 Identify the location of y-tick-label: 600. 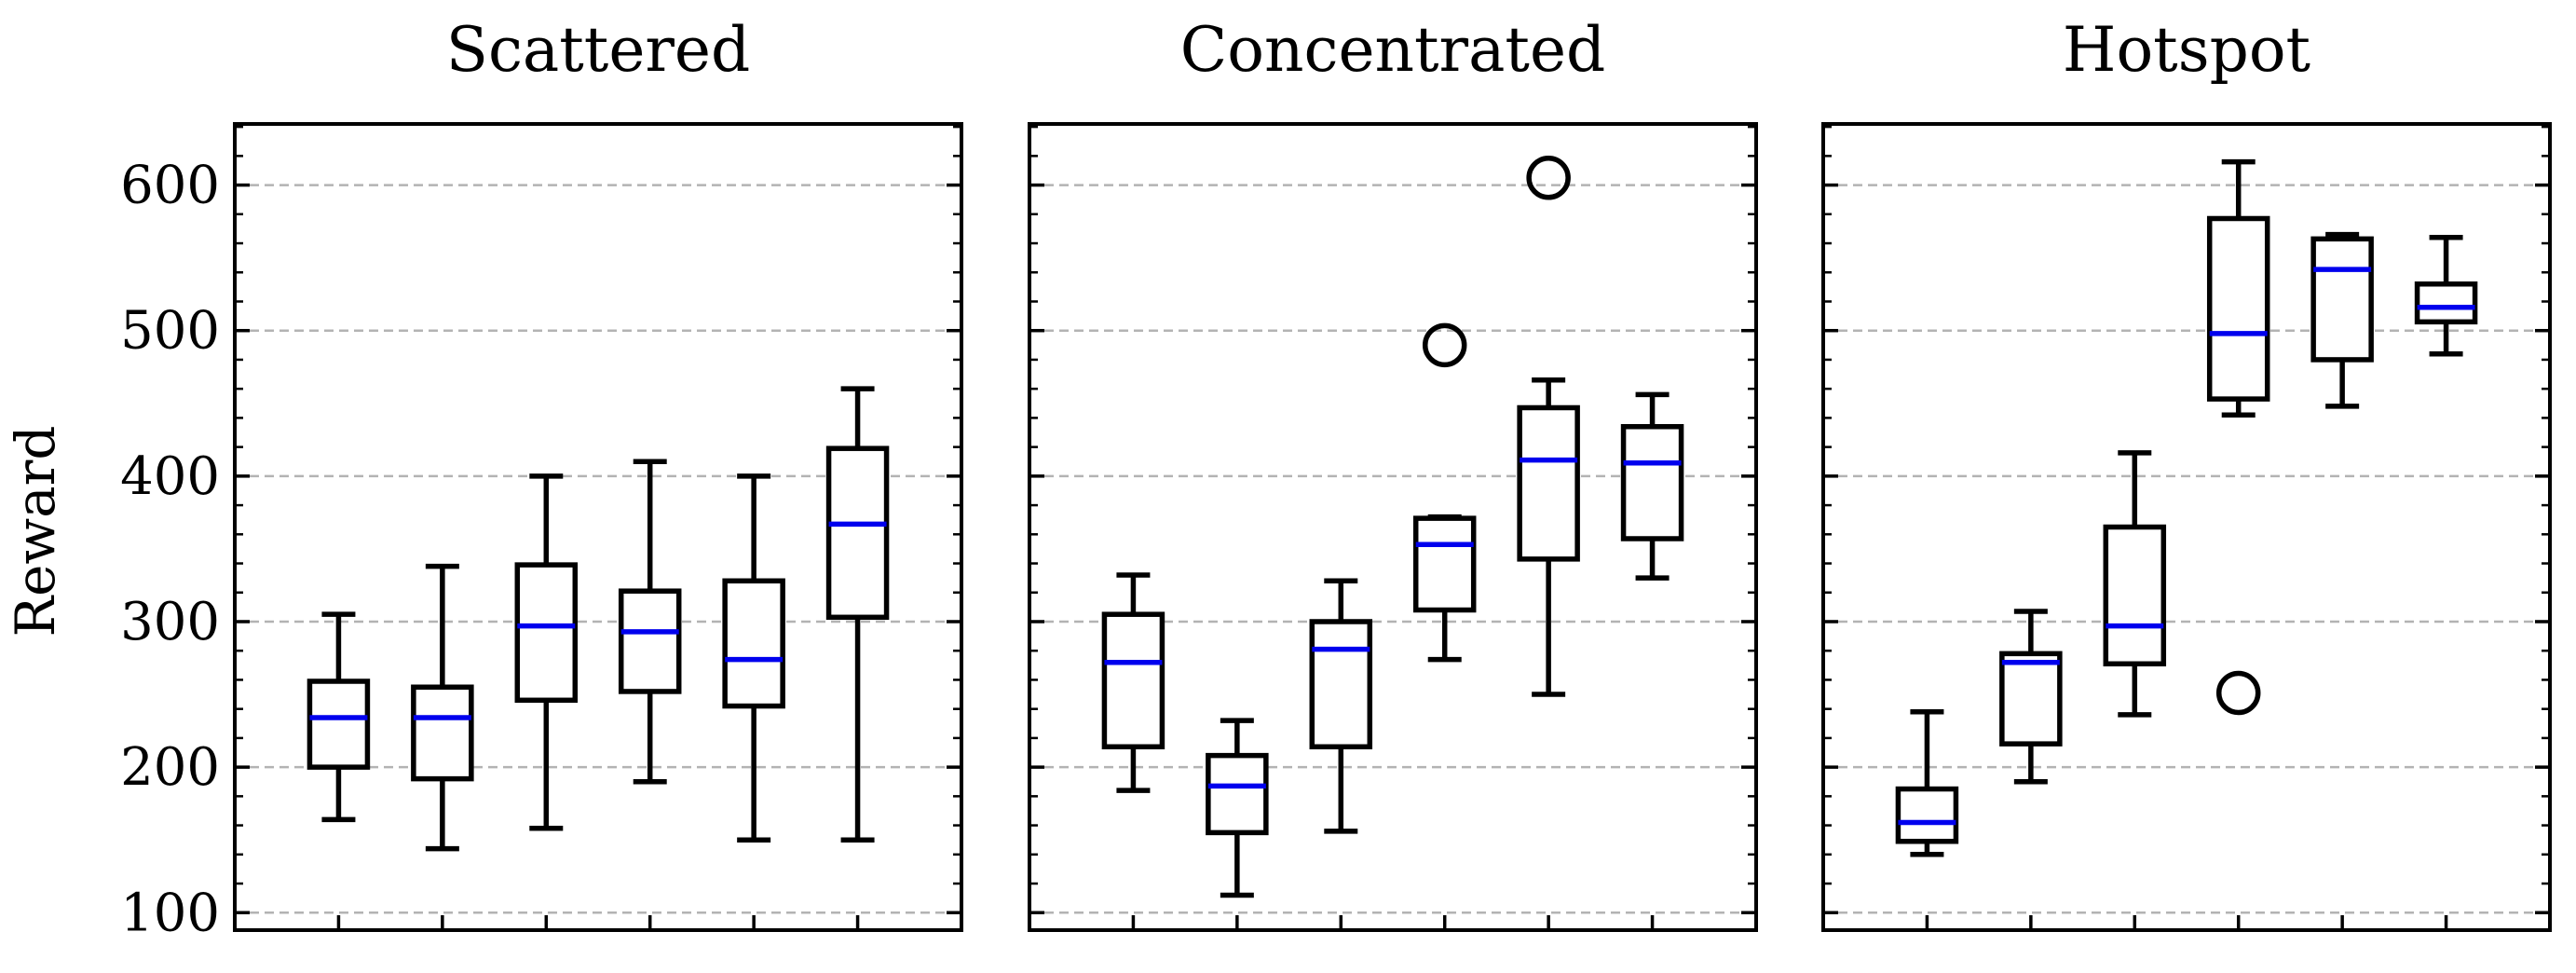
(170, 186).